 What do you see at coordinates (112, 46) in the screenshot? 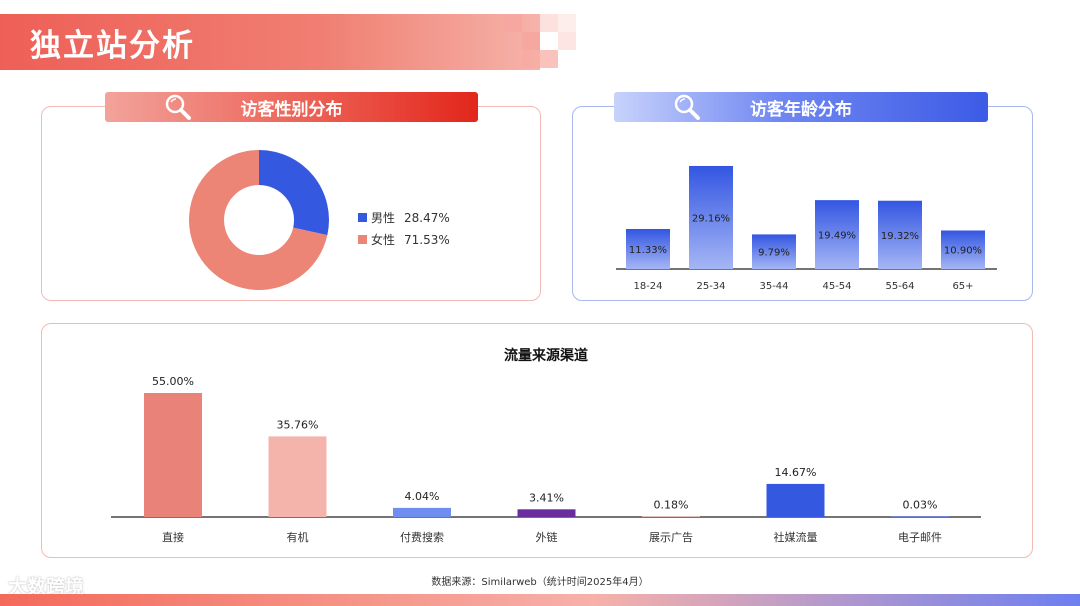
I see `page-title: 独立站分析` at bounding box center [112, 46].